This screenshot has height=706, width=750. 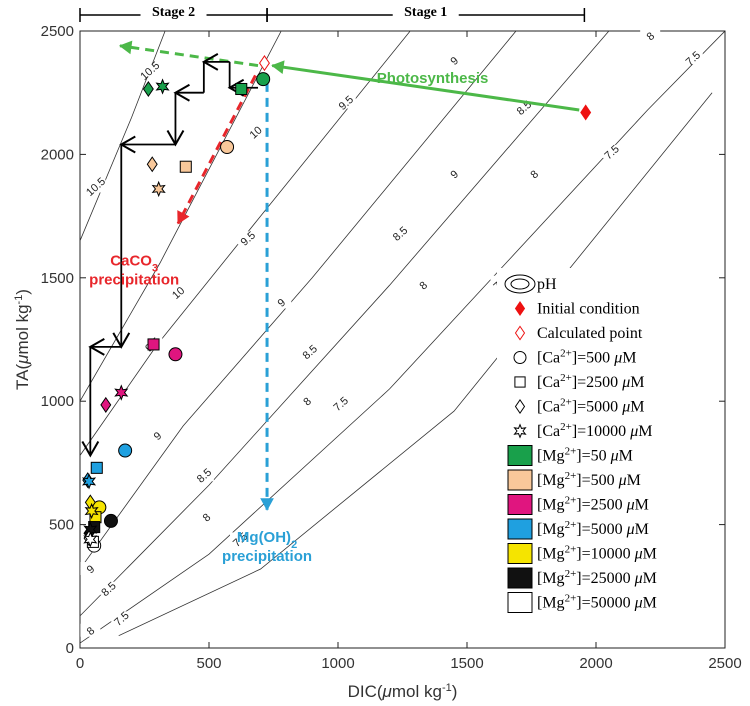 What do you see at coordinates (597, 553) in the screenshot?
I see `legend-mg-label: [Mg2+]=10000 μM` at bounding box center [597, 553].